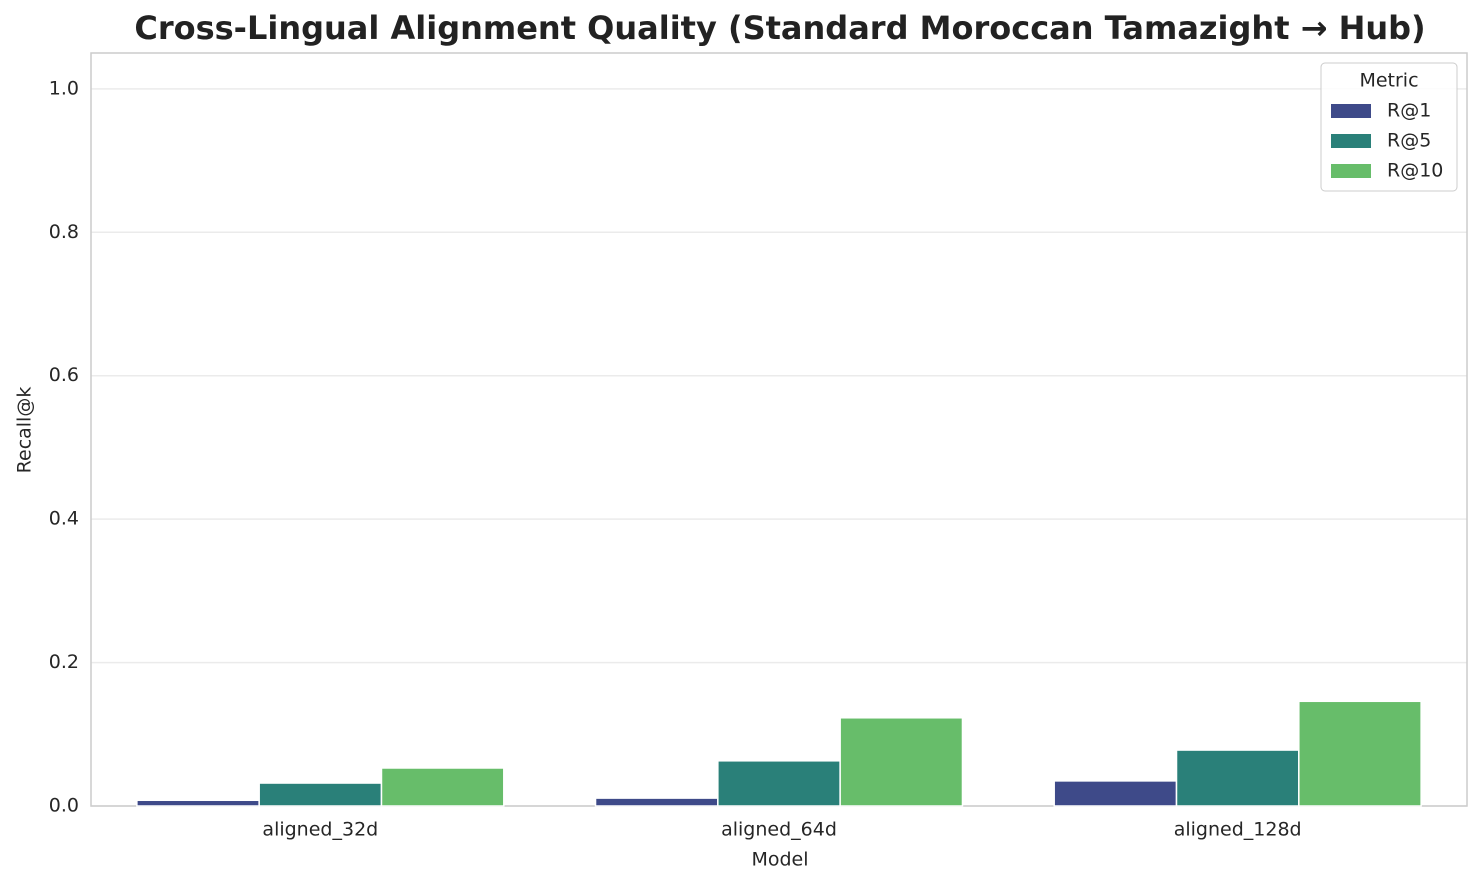 The width and height of the screenshot is (1484, 885). I want to click on y-tick-label: 0.8, so click(64, 232).